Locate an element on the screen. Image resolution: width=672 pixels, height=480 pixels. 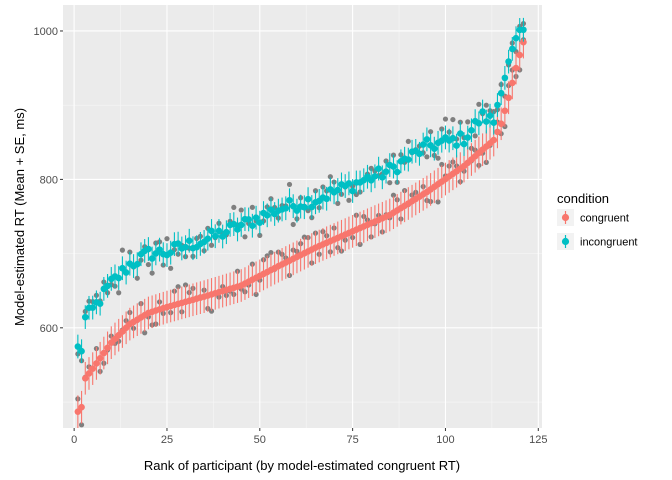
x-tick-label: 25 is located at coordinates (167, 440).